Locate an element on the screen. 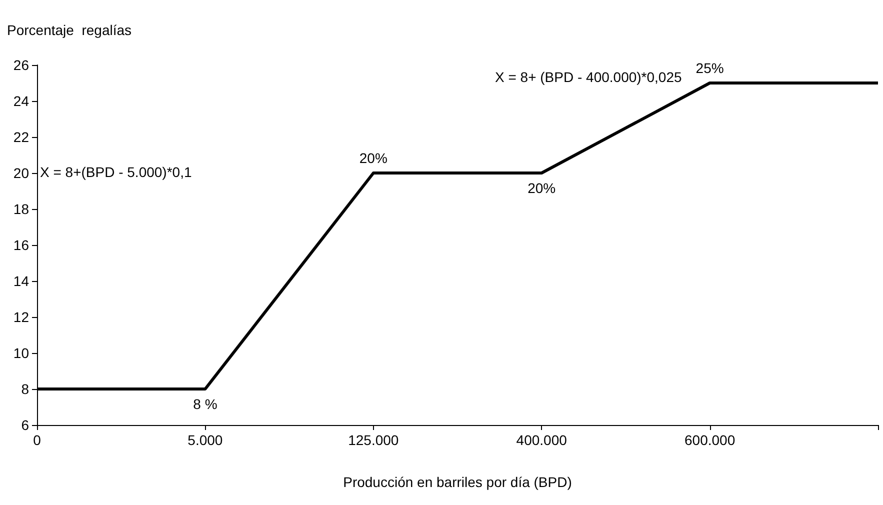  y-tick-label: 24 is located at coordinates (21, 101).